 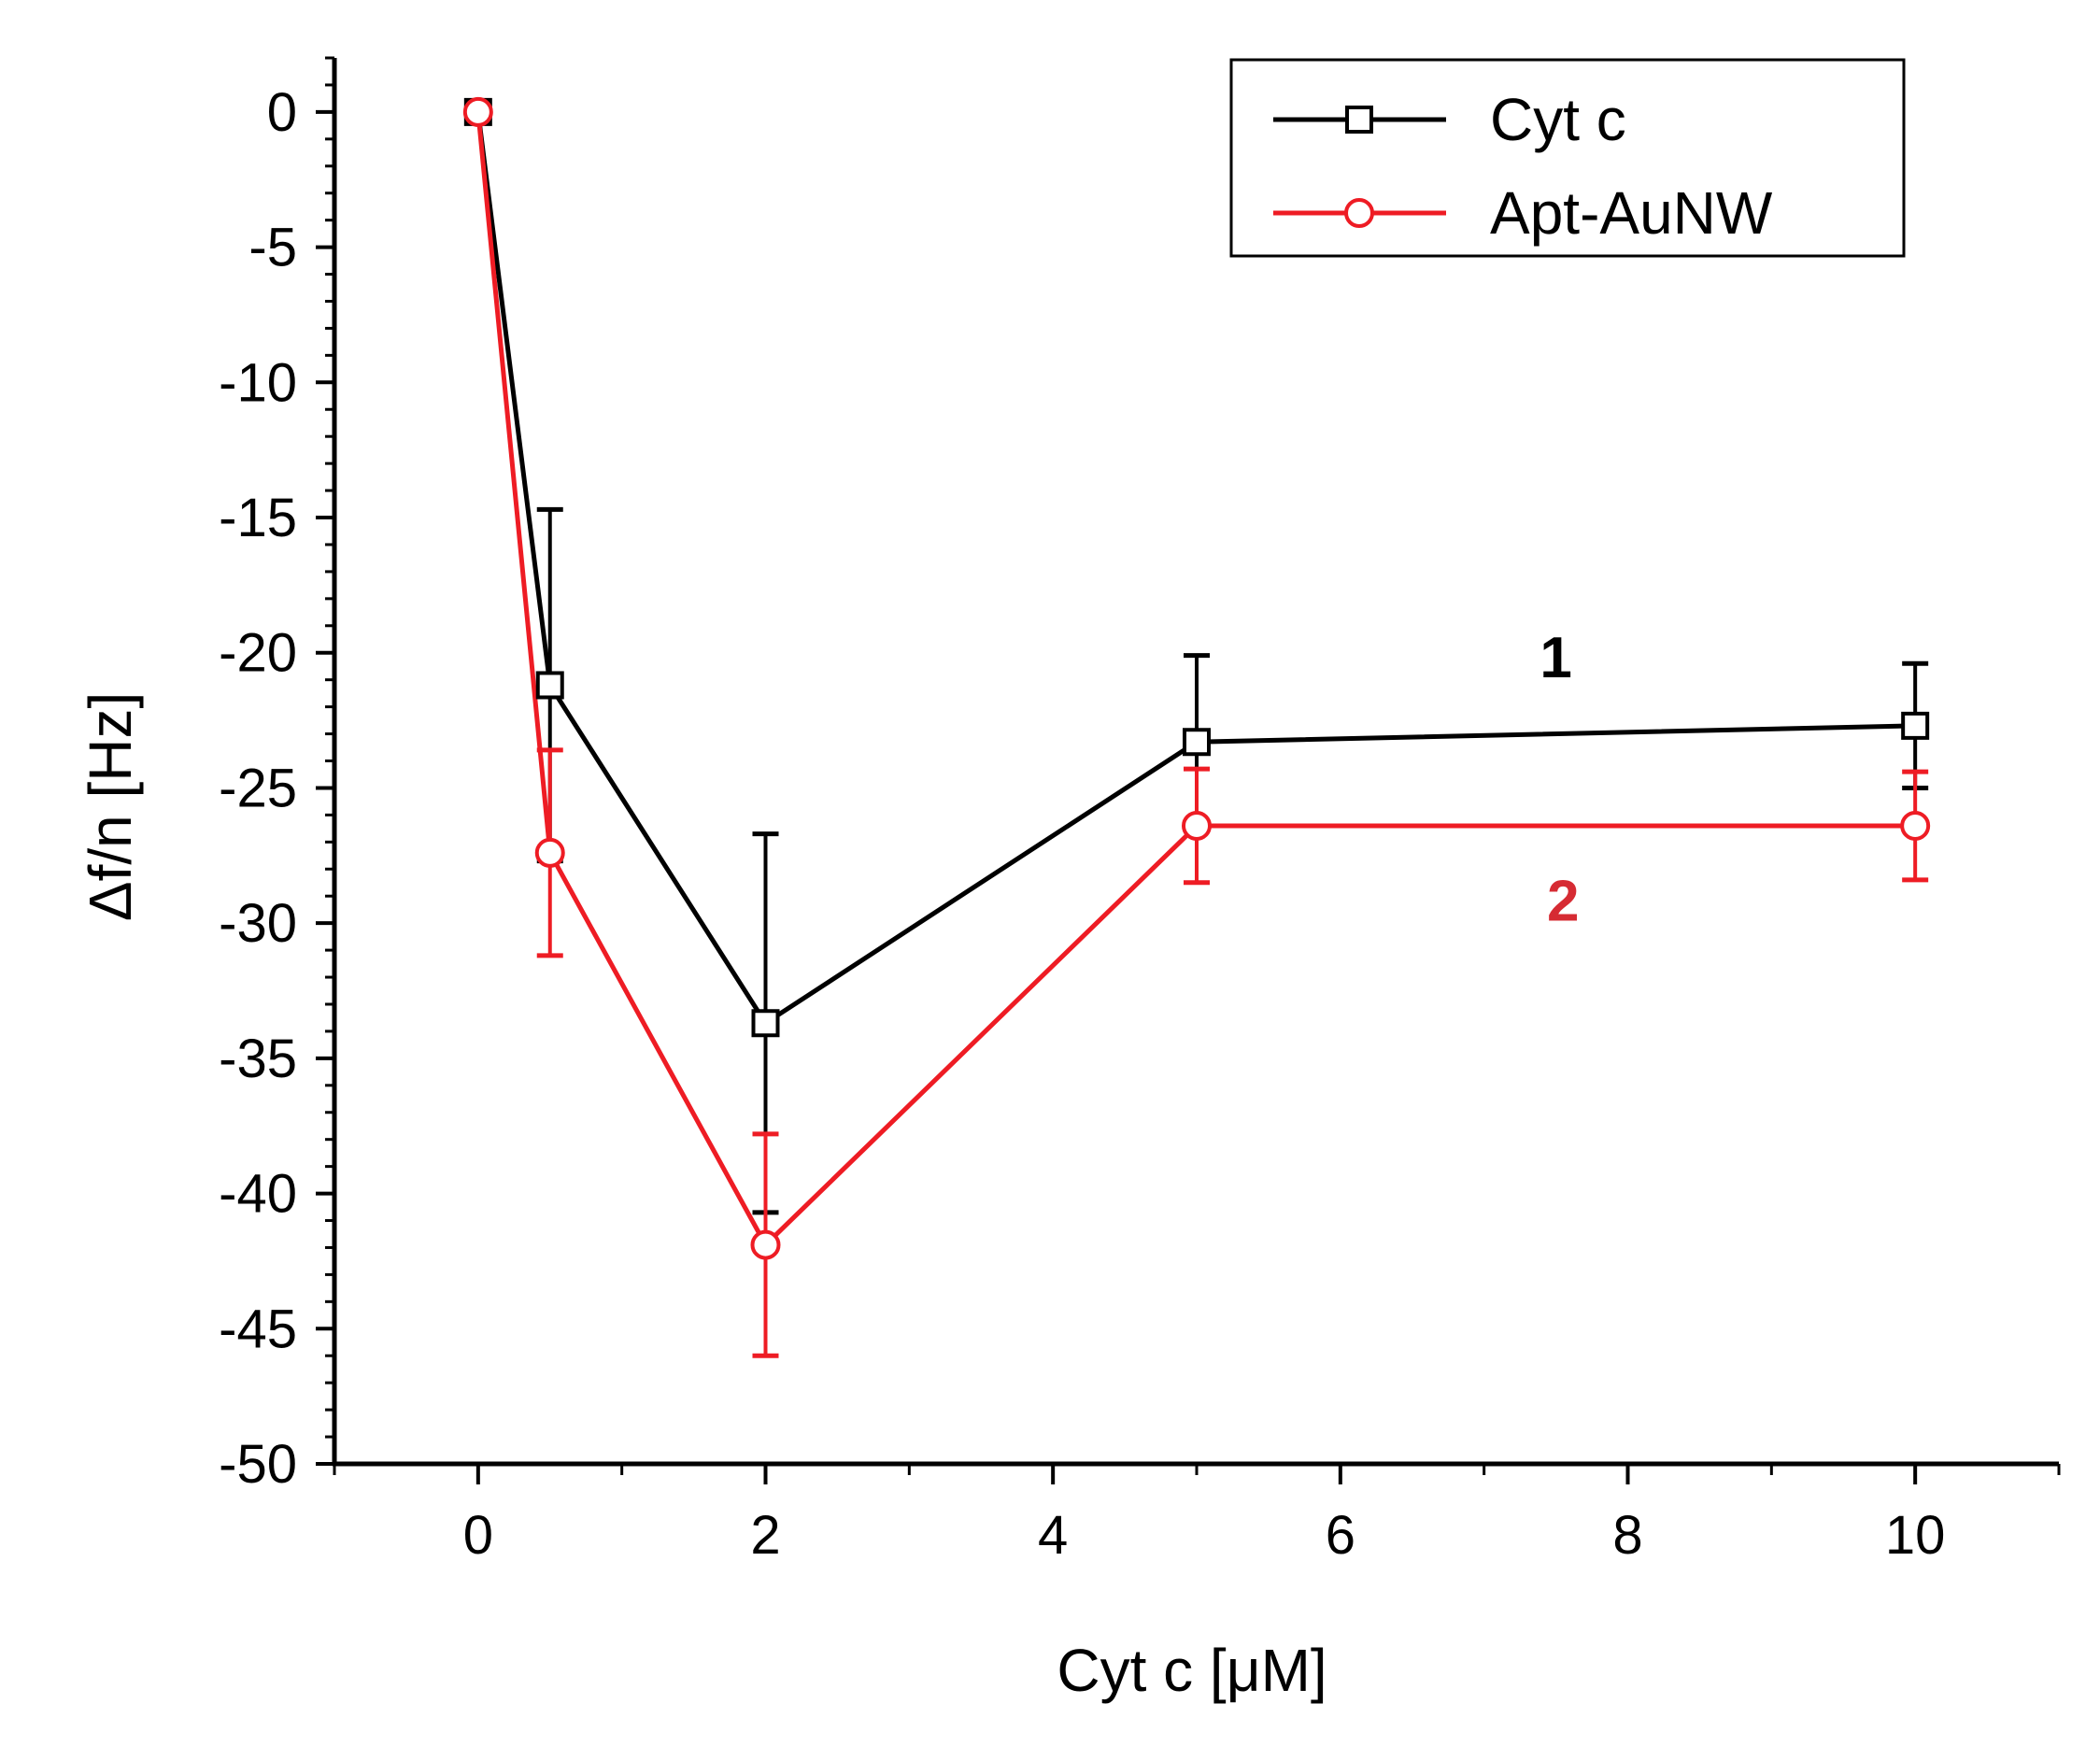 I want to click on x-tick-label: 6, so click(x=1341, y=1535).